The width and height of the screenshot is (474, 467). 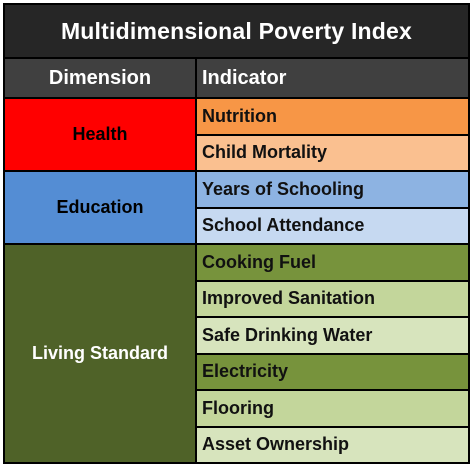 What do you see at coordinates (332, 78) in the screenshot?
I see `header-indicator: Indicator` at bounding box center [332, 78].